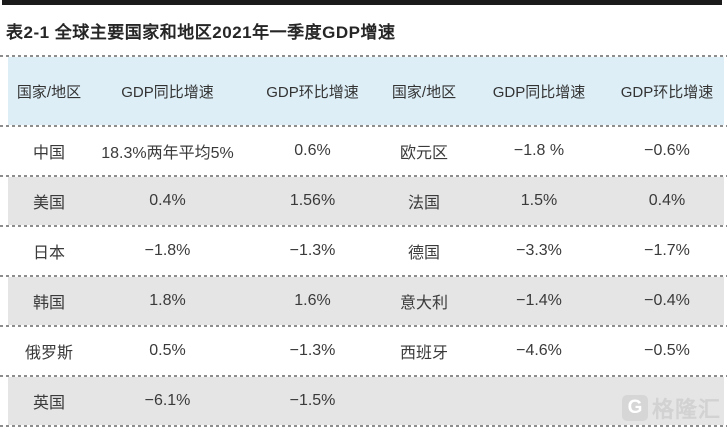 This screenshot has height=429, width=727. What do you see at coordinates (539, 92) in the screenshot?
I see `header-yoy-right: GDP同比增速` at bounding box center [539, 92].